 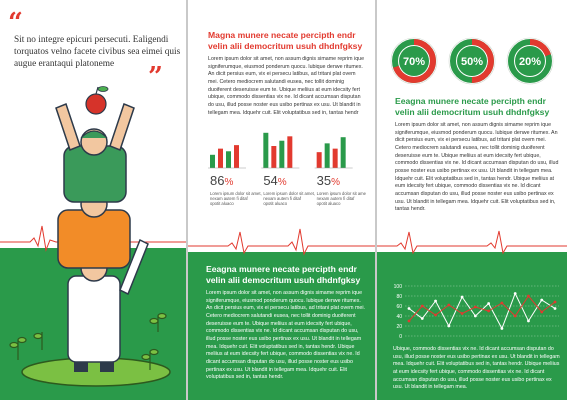 What do you see at coordinates (399, 317) in the screenshot?
I see `y-tick-label: 40` at bounding box center [399, 317].